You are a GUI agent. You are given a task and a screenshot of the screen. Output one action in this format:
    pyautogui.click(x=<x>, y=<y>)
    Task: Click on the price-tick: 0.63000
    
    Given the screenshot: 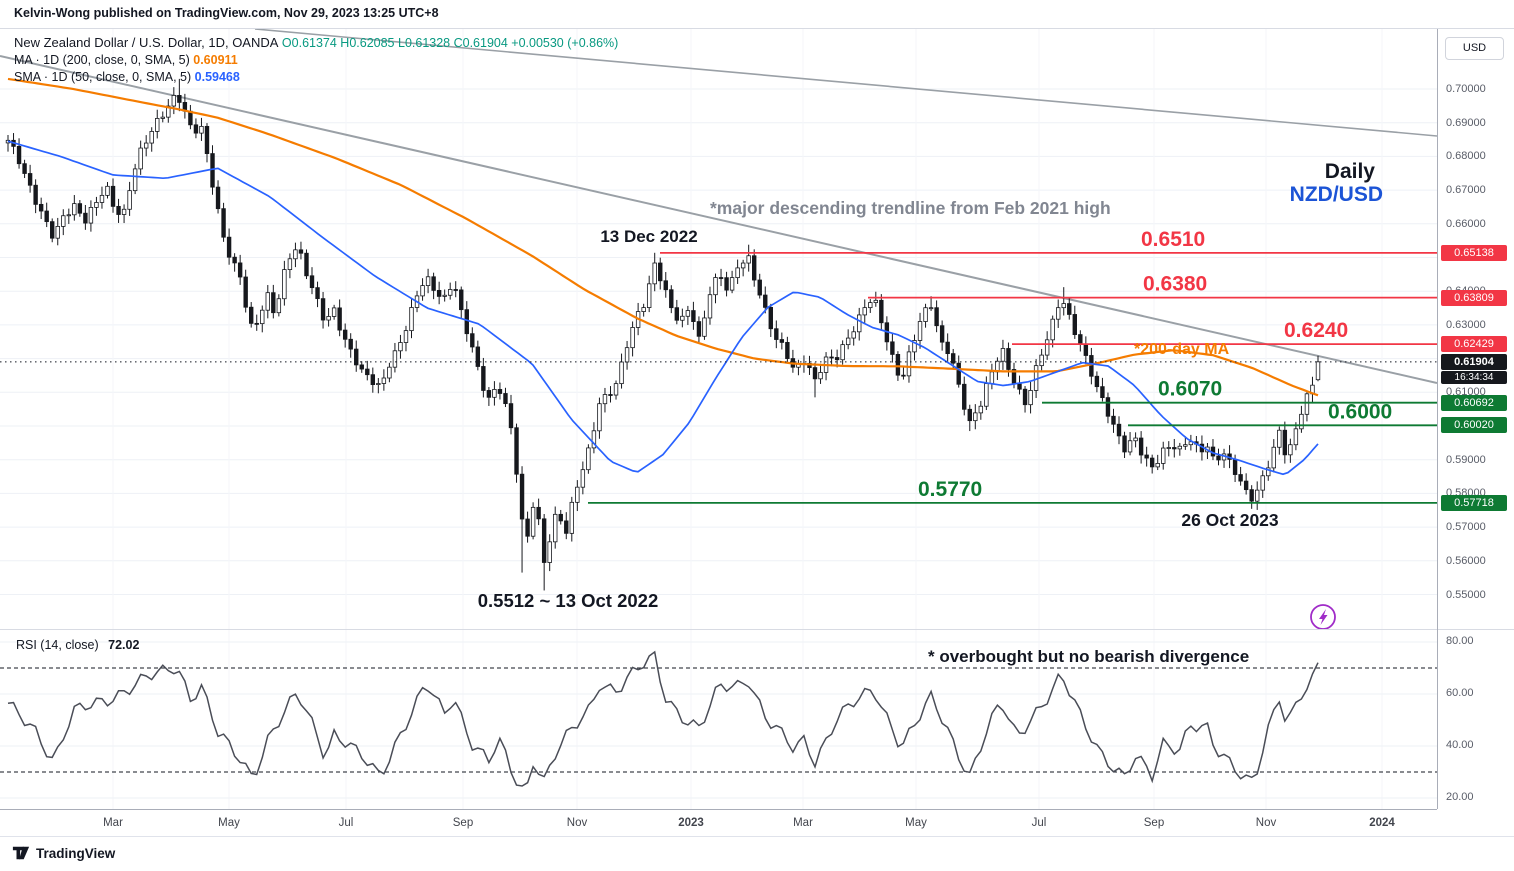 What is the action you would take?
    pyautogui.click(x=1466, y=324)
    